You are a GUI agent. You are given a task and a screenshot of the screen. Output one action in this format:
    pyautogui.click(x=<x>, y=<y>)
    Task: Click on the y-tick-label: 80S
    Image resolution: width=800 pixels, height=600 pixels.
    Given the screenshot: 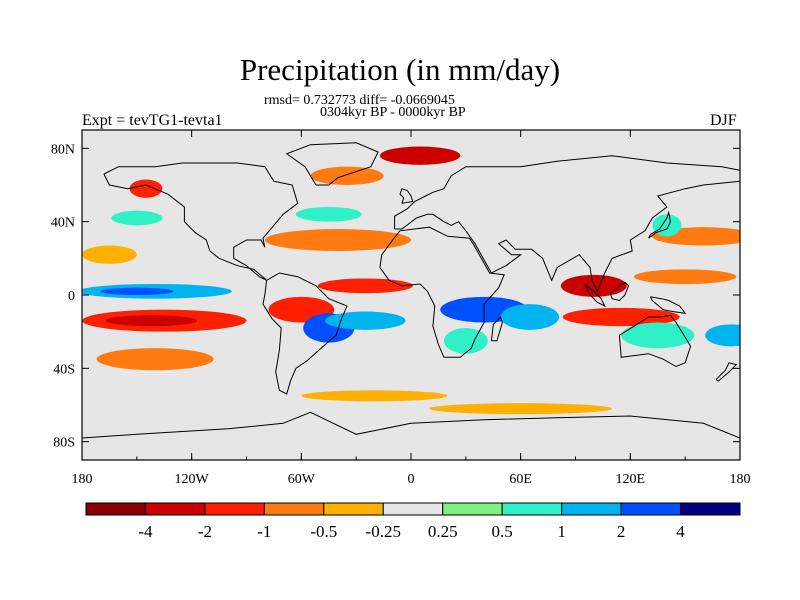 What is the action you would take?
    pyautogui.click(x=64, y=443)
    